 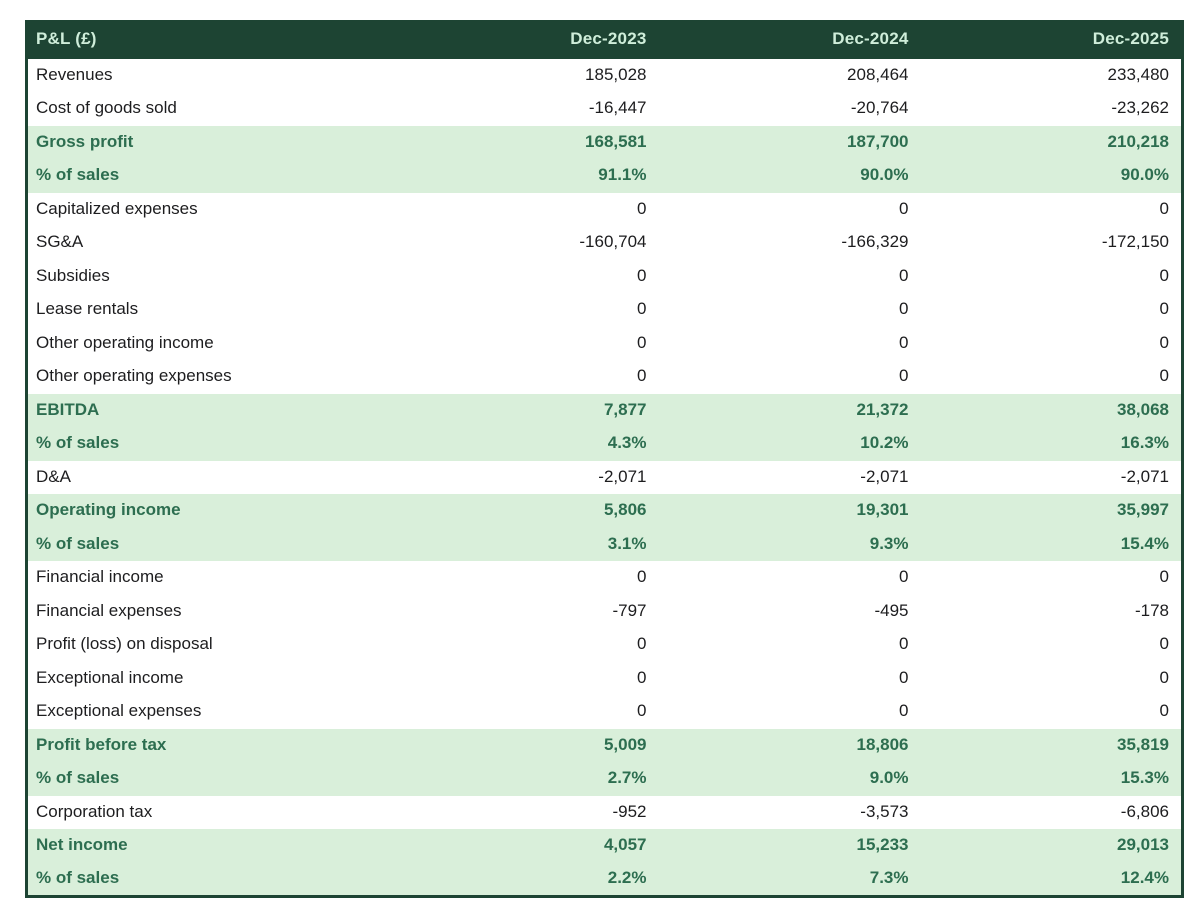 I want to click on row-value: 29,013, so click(x=1051, y=846).